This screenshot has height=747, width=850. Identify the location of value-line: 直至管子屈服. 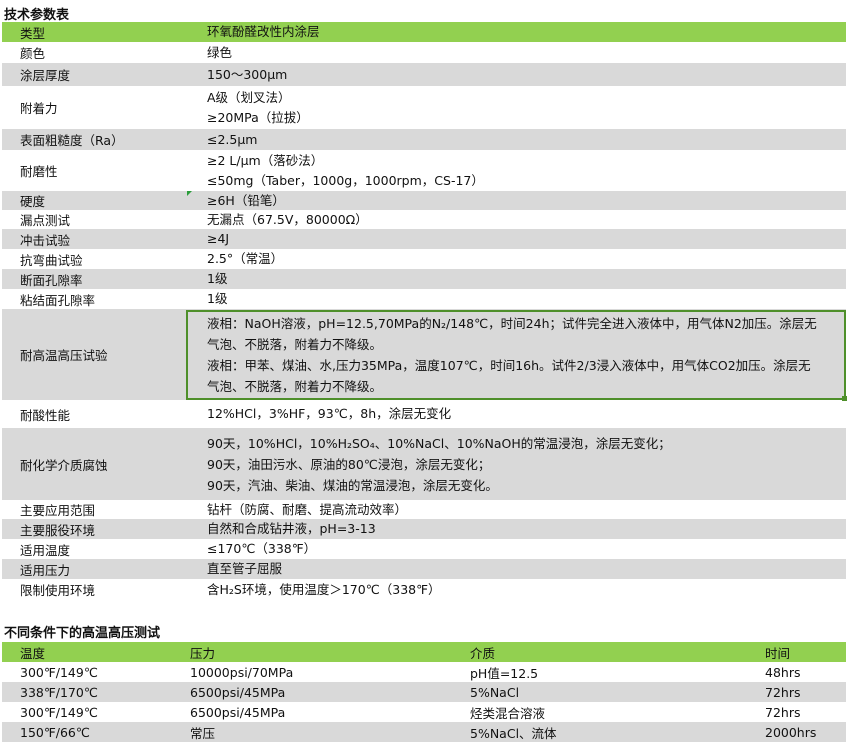
(245, 568).